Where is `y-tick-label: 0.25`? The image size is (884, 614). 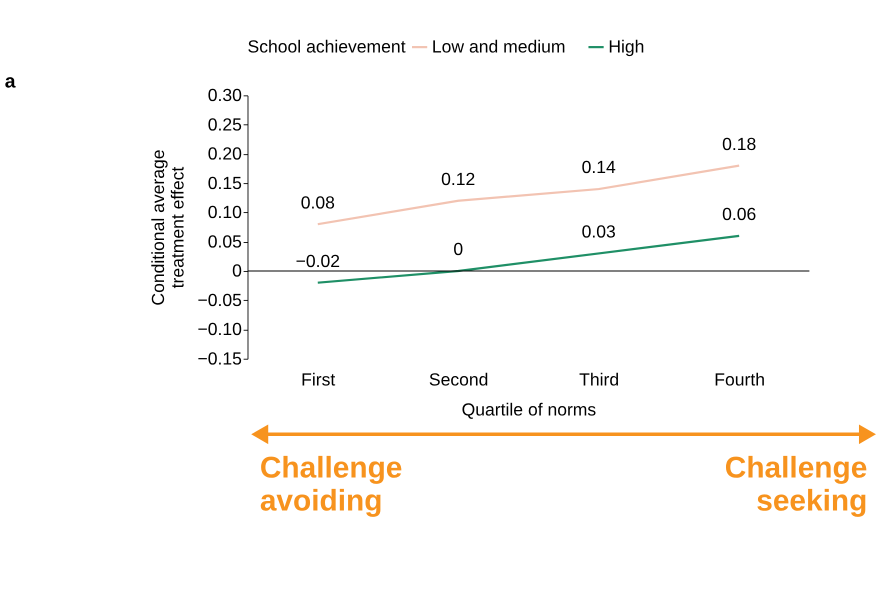 y-tick-label: 0.25 is located at coordinates (225, 124).